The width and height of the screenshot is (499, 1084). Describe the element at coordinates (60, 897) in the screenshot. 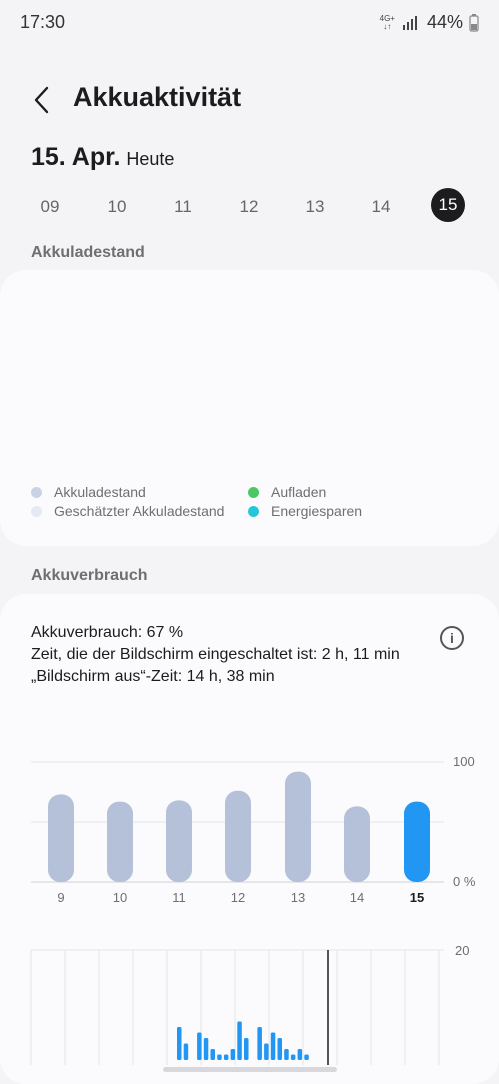

I see `usage-x-label-9: 9` at that location.